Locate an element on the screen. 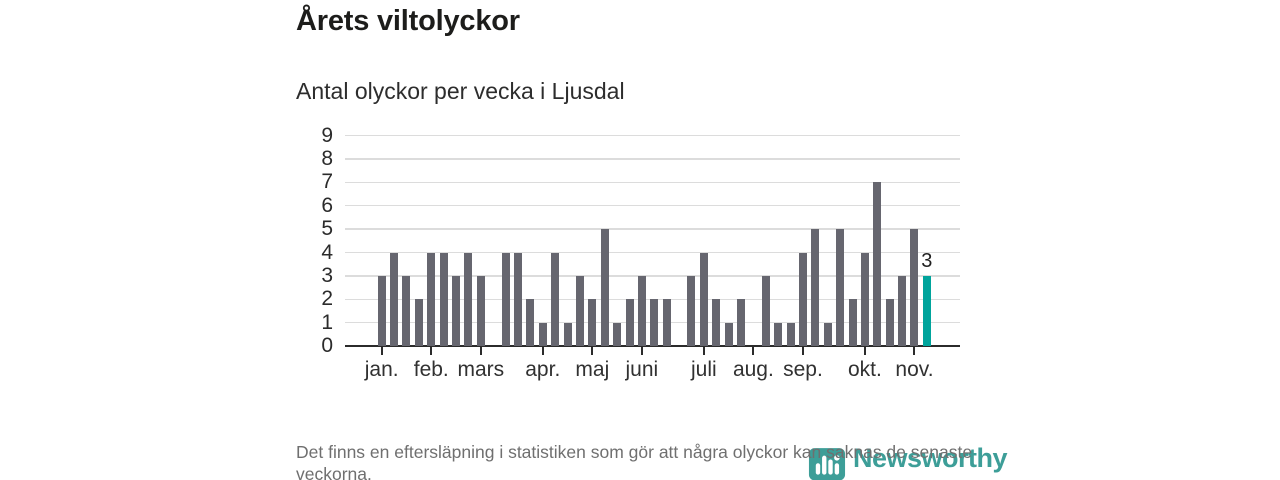 Image resolution: width=1280 pixels, height=480 pixels. bar-value-label: 3 is located at coordinates (927, 260).